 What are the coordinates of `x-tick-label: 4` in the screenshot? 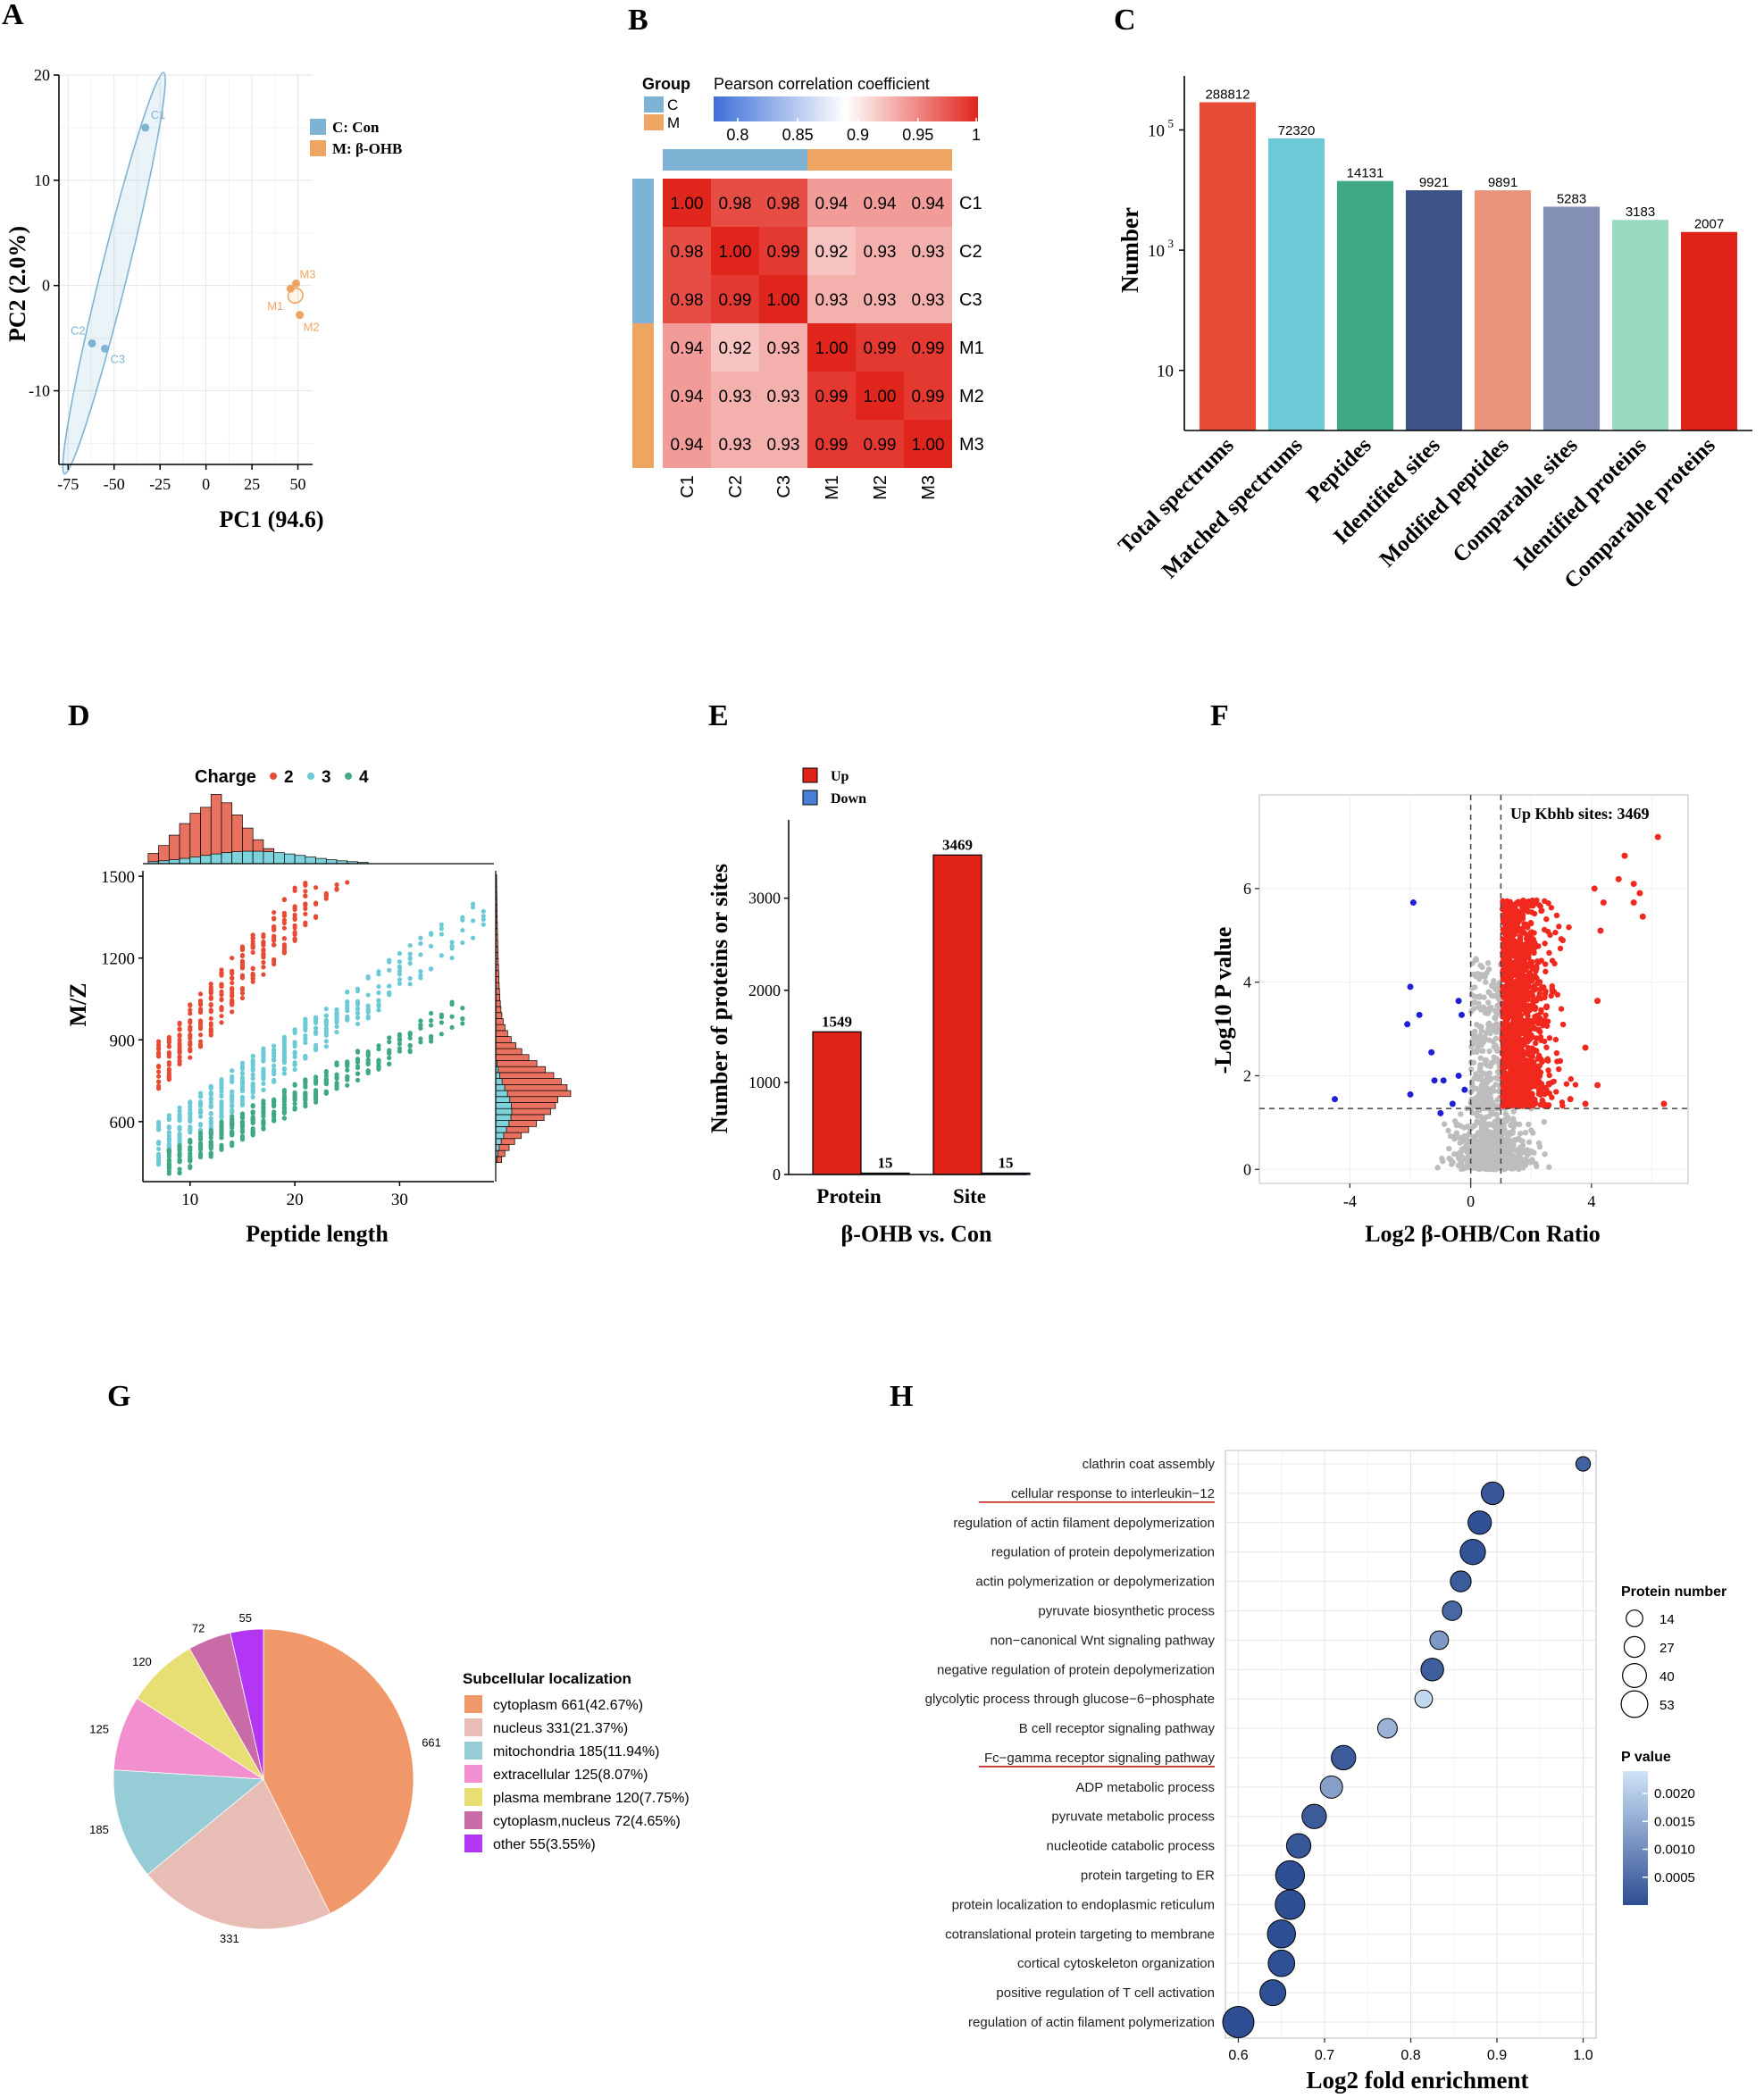 It's located at (1591, 1201).